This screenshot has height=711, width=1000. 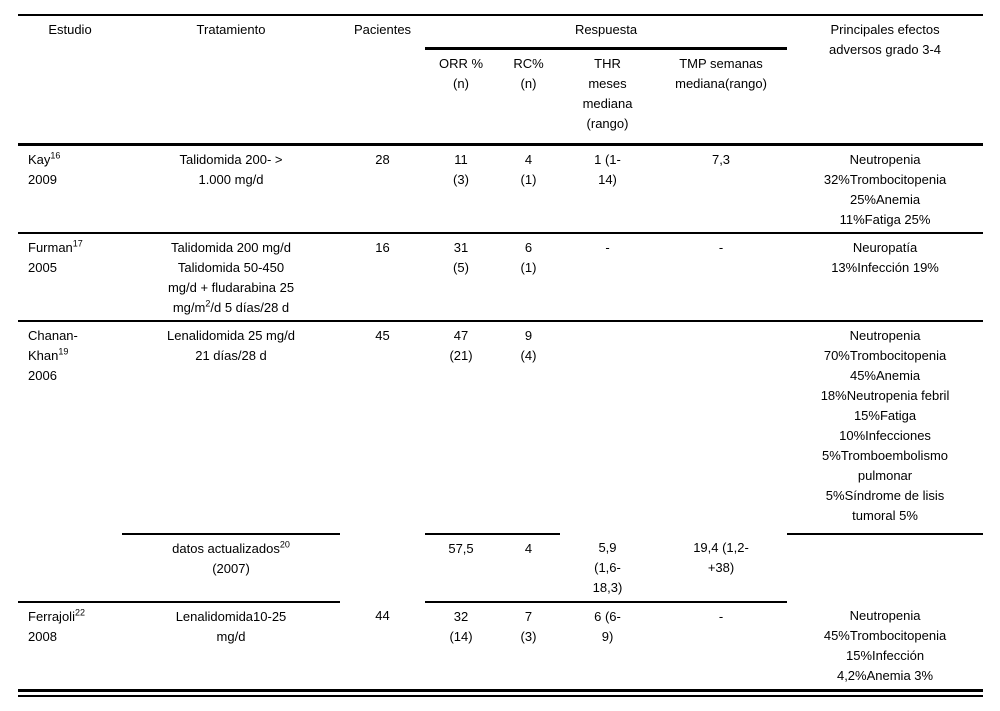 I want to click on cell-orr: 11 (3), so click(x=461, y=187).